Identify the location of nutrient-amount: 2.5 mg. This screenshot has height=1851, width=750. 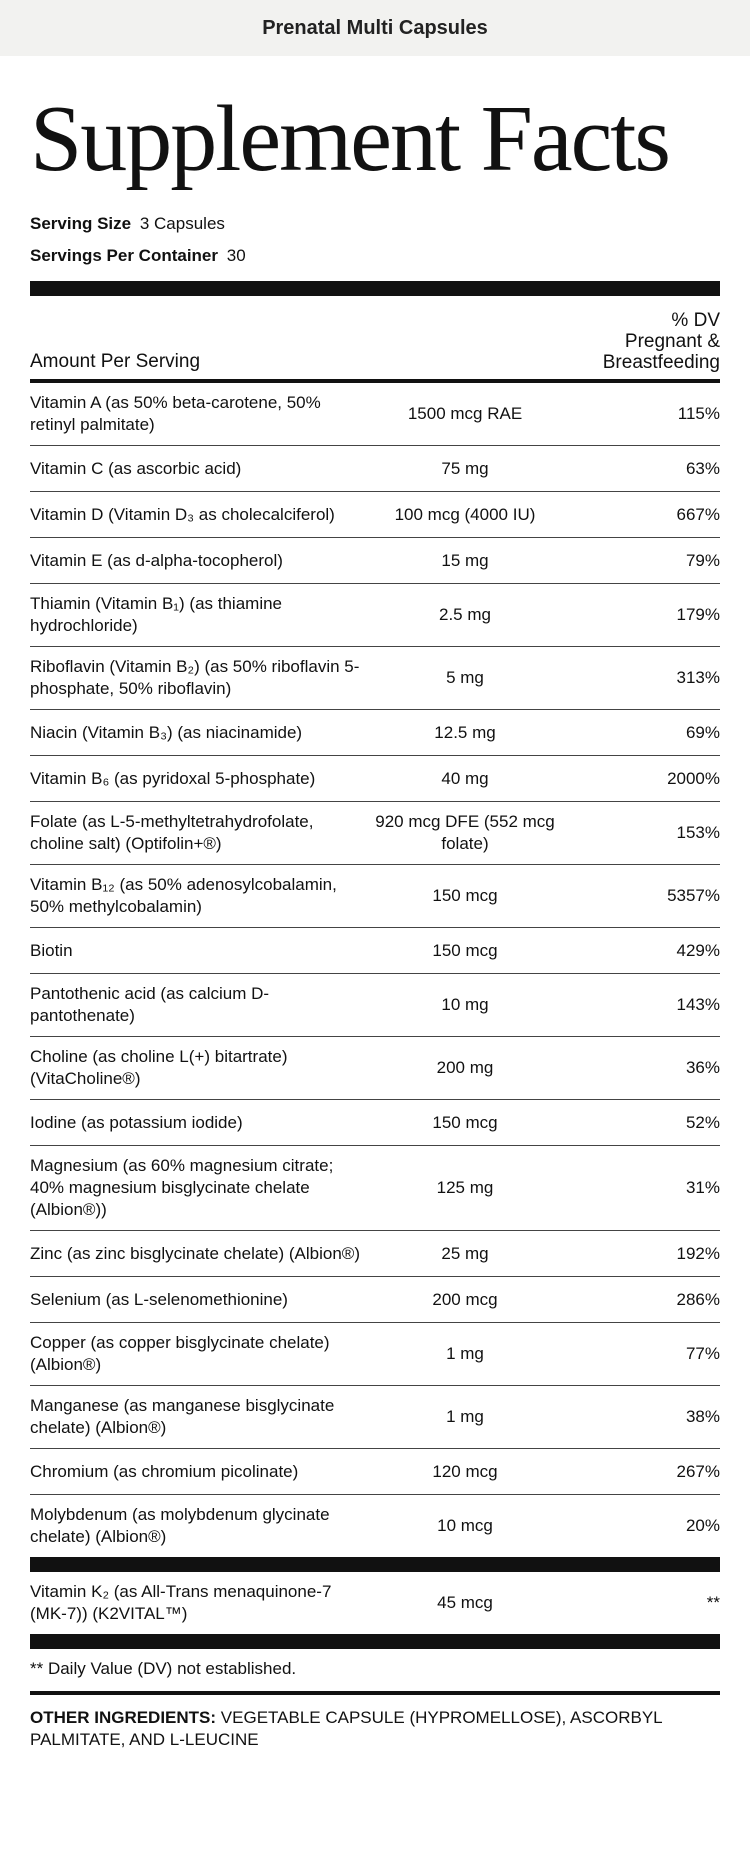
(465, 614).